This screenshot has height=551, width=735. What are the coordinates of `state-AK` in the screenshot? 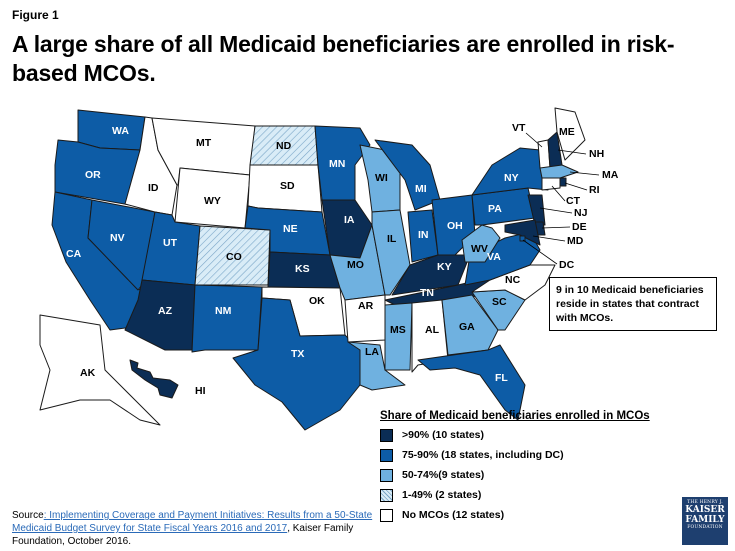 It's located at (100, 370).